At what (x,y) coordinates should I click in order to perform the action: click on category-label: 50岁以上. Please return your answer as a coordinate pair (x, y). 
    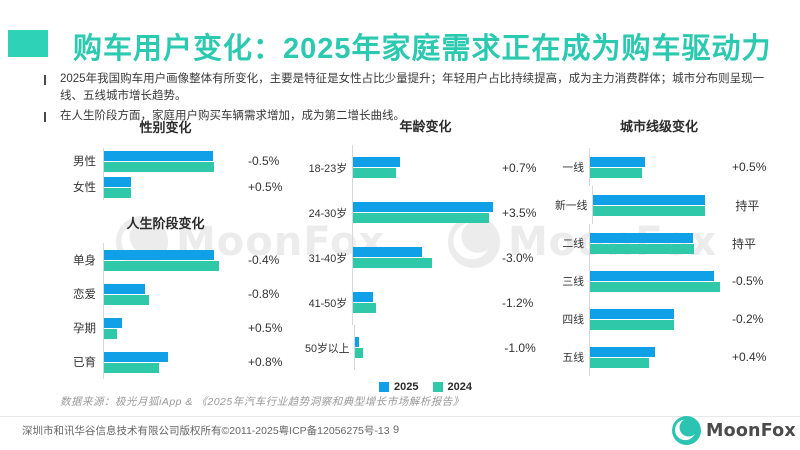
    Looking at the image, I should click on (327, 348).